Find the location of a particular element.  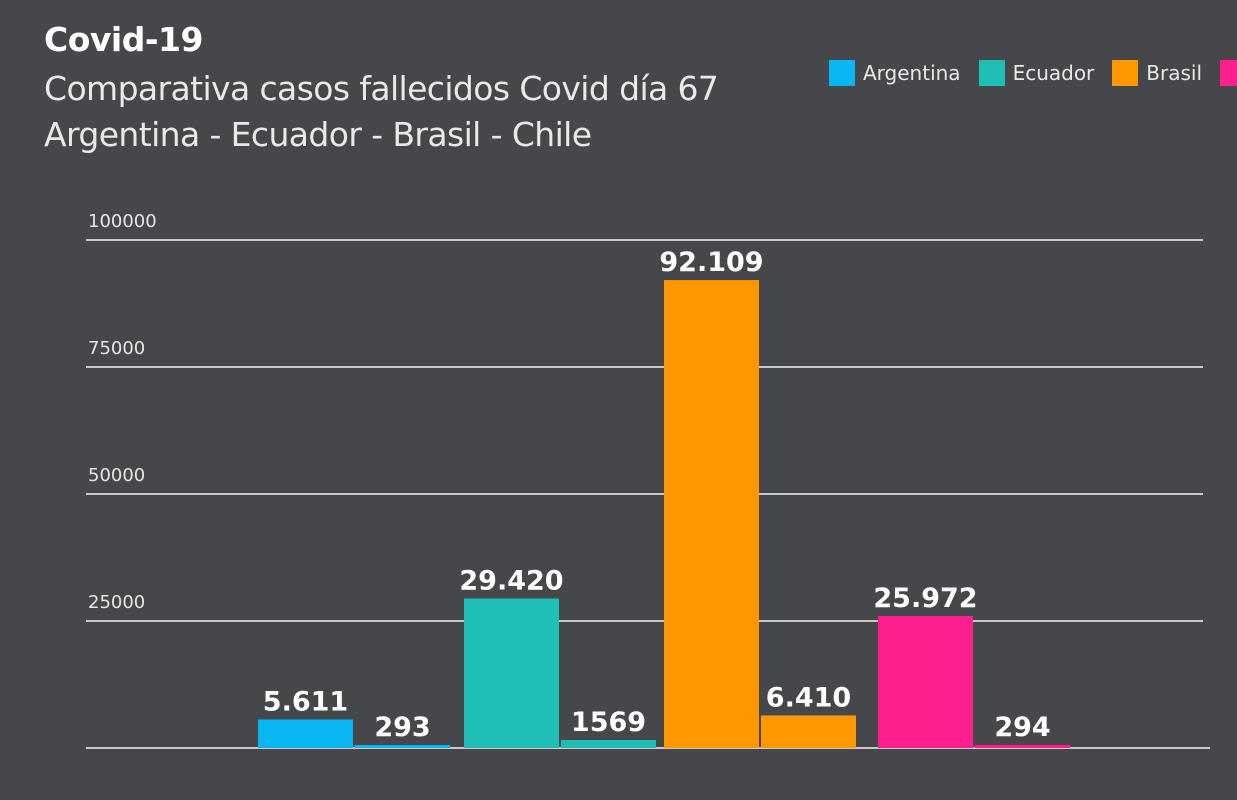

y-tick-label-100000: 100000 is located at coordinates (122, 221).